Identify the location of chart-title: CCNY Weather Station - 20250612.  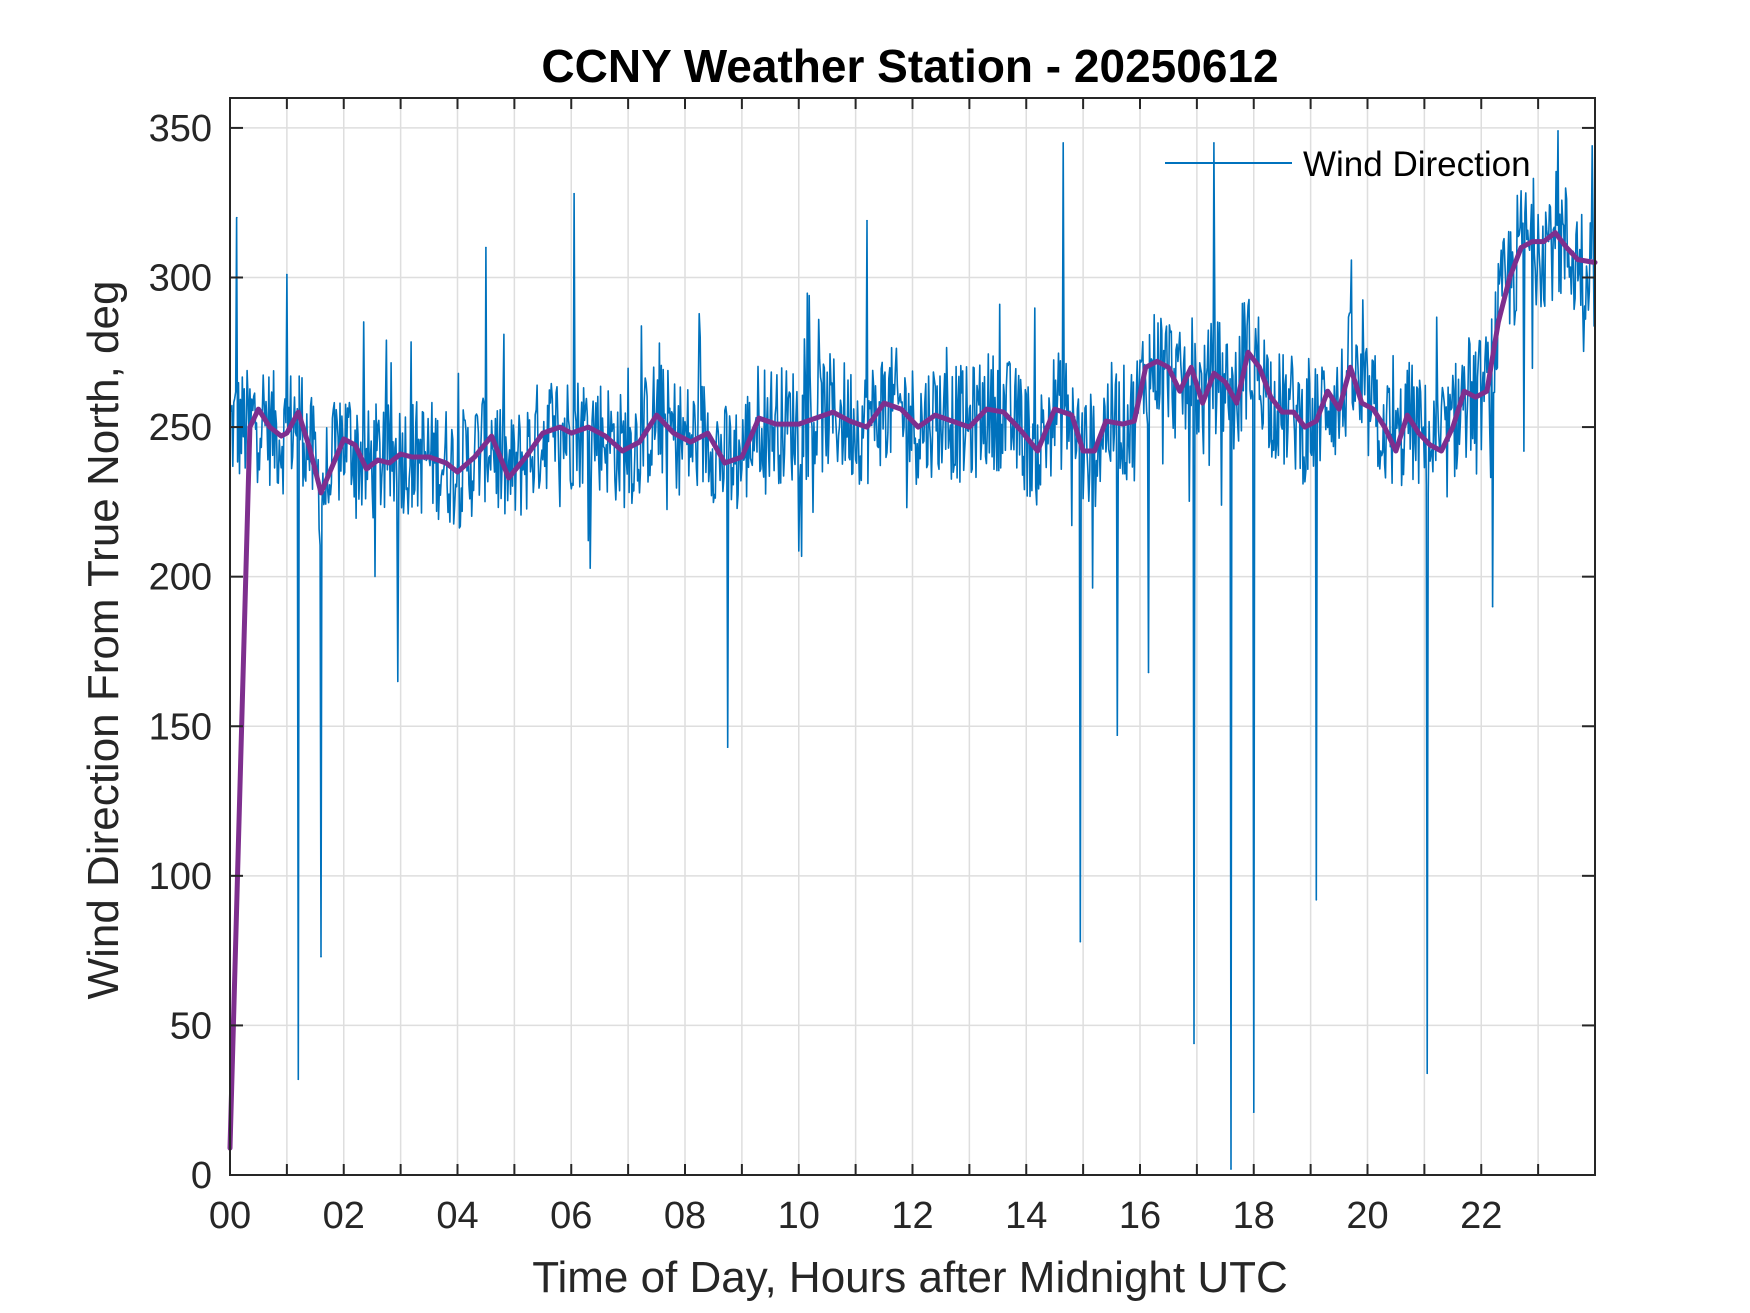
(909, 66).